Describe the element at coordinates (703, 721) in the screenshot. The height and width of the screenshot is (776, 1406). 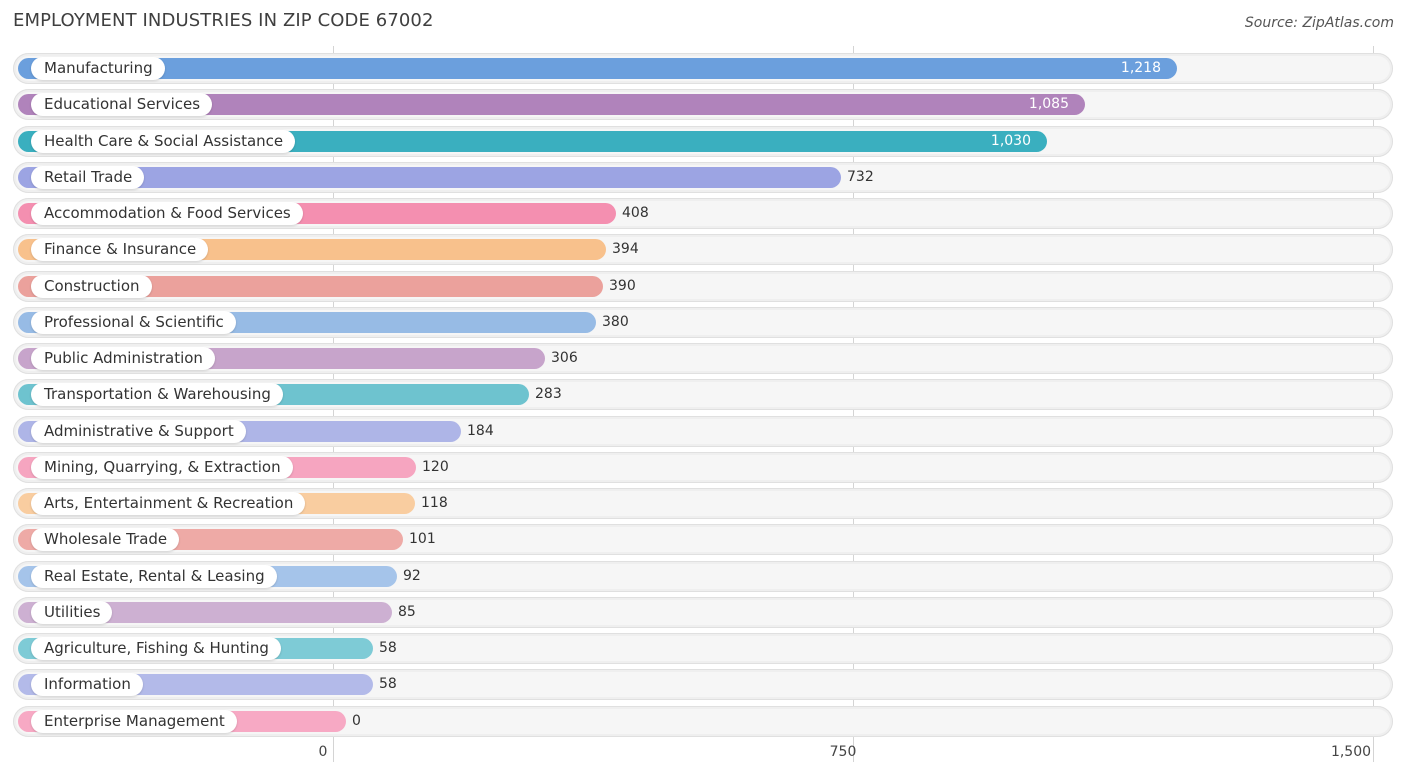
I see `bar-row: Enterprise Management 0` at that location.